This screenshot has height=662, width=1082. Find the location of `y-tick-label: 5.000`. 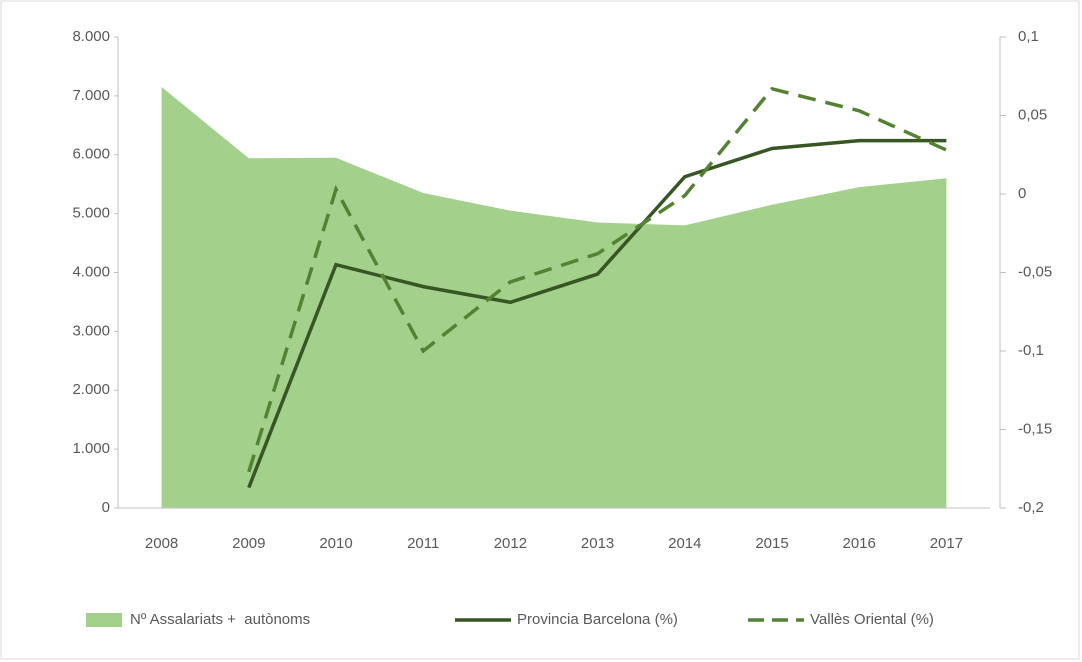

y-tick-label: 5.000 is located at coordinates (91, 213).